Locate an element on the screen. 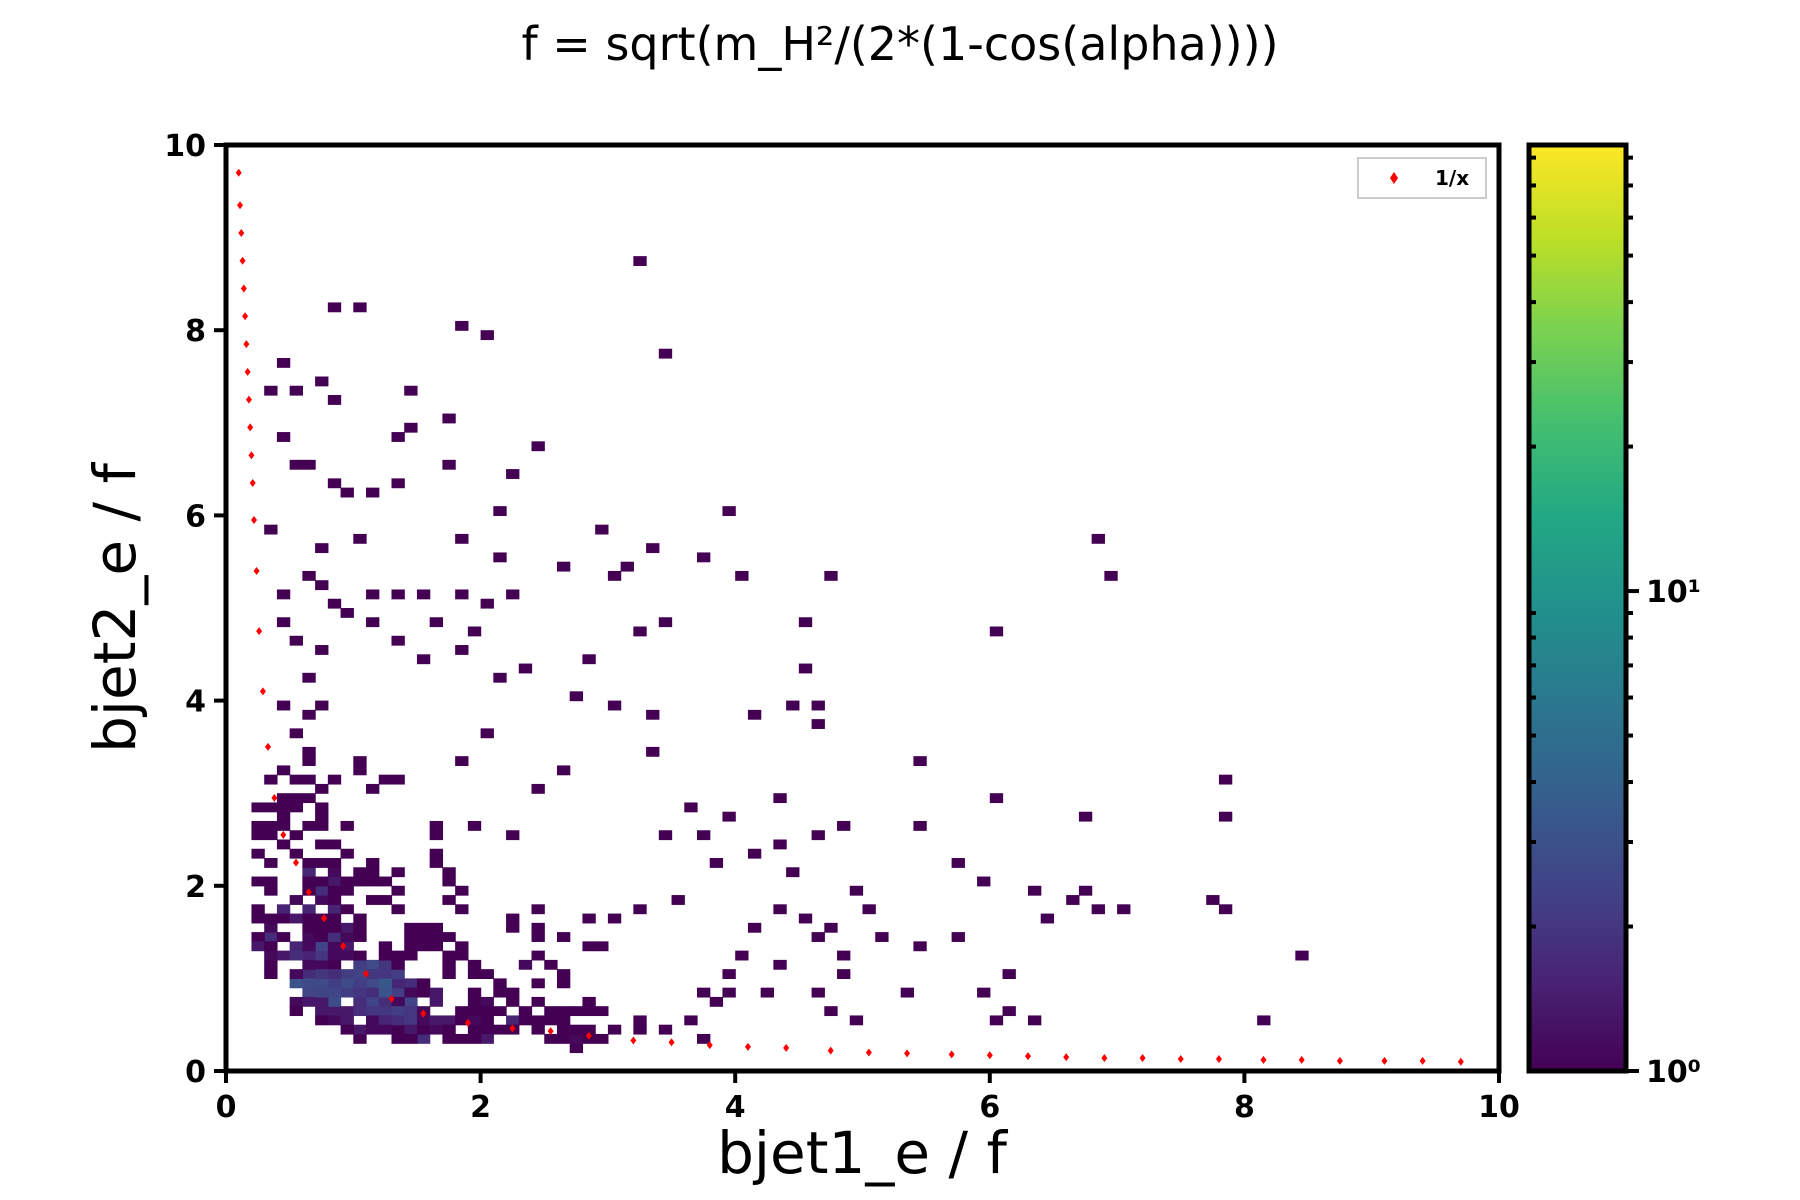 Image resolution: width=1800 pixels, height=1200 pixels. legend-marker is located at coordinates (1394, 178).